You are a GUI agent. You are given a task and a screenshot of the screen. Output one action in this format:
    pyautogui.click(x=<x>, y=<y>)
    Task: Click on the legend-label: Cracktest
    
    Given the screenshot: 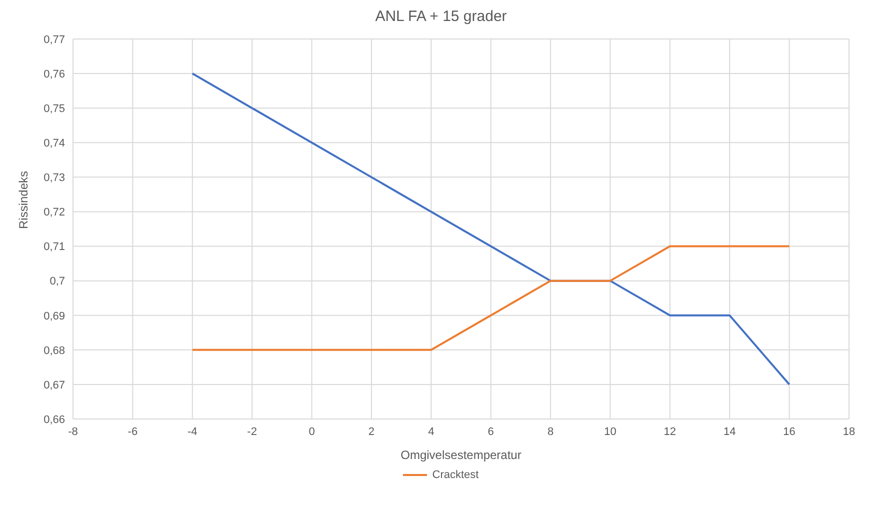 What is the action you would take?
    pyautogui.click(x=455, y=475)
    